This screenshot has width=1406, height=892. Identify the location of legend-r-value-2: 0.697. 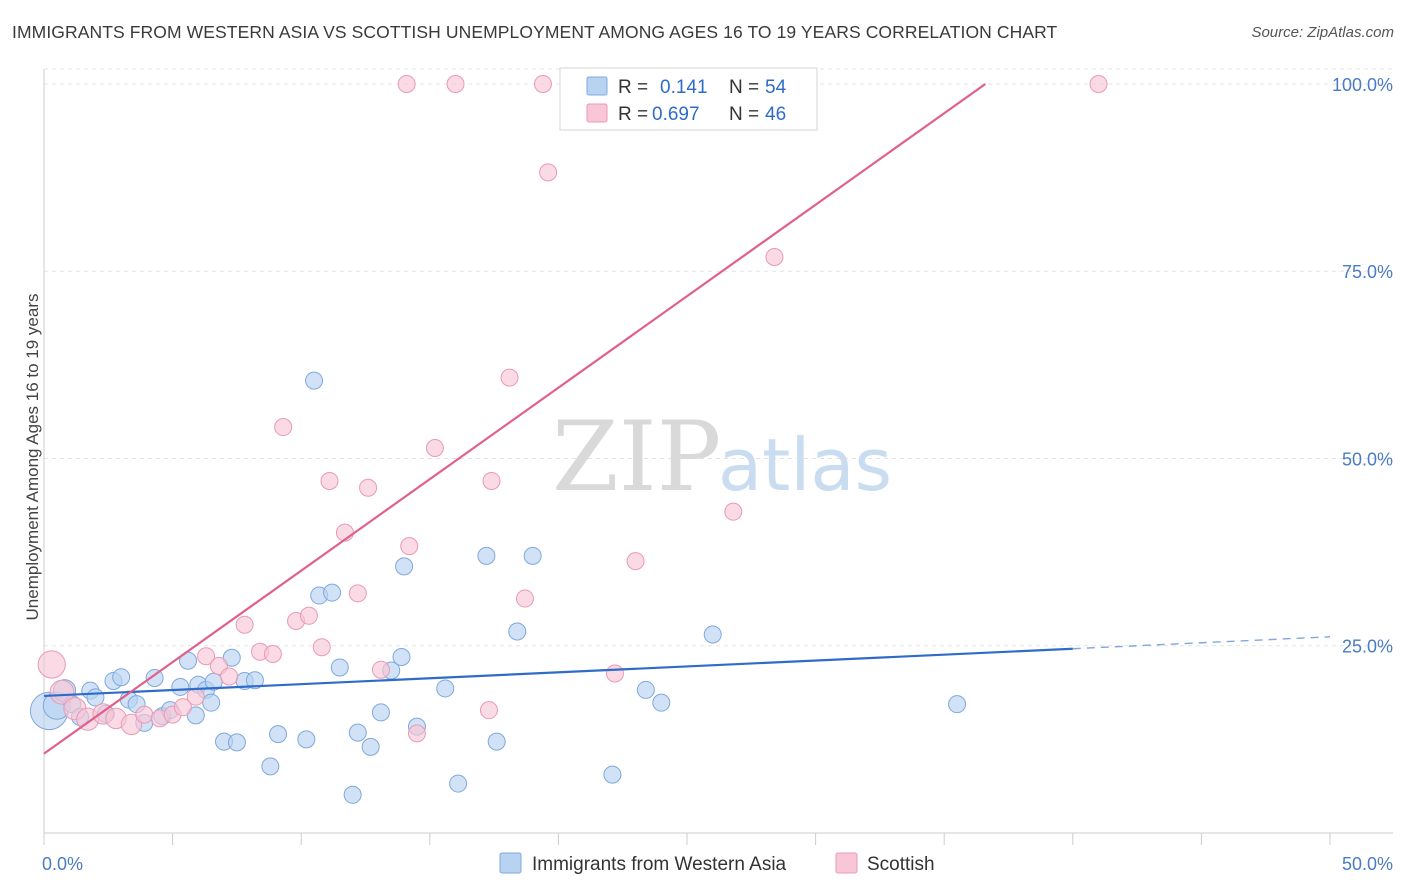
(676, 114).